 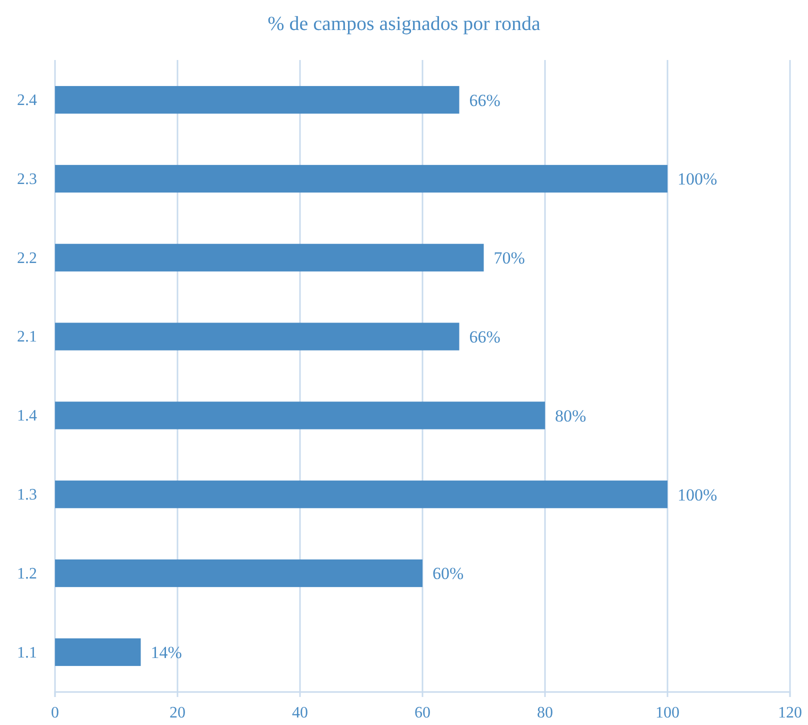 I want to click on x-tick-label: 100, so click(x=668, y=713).